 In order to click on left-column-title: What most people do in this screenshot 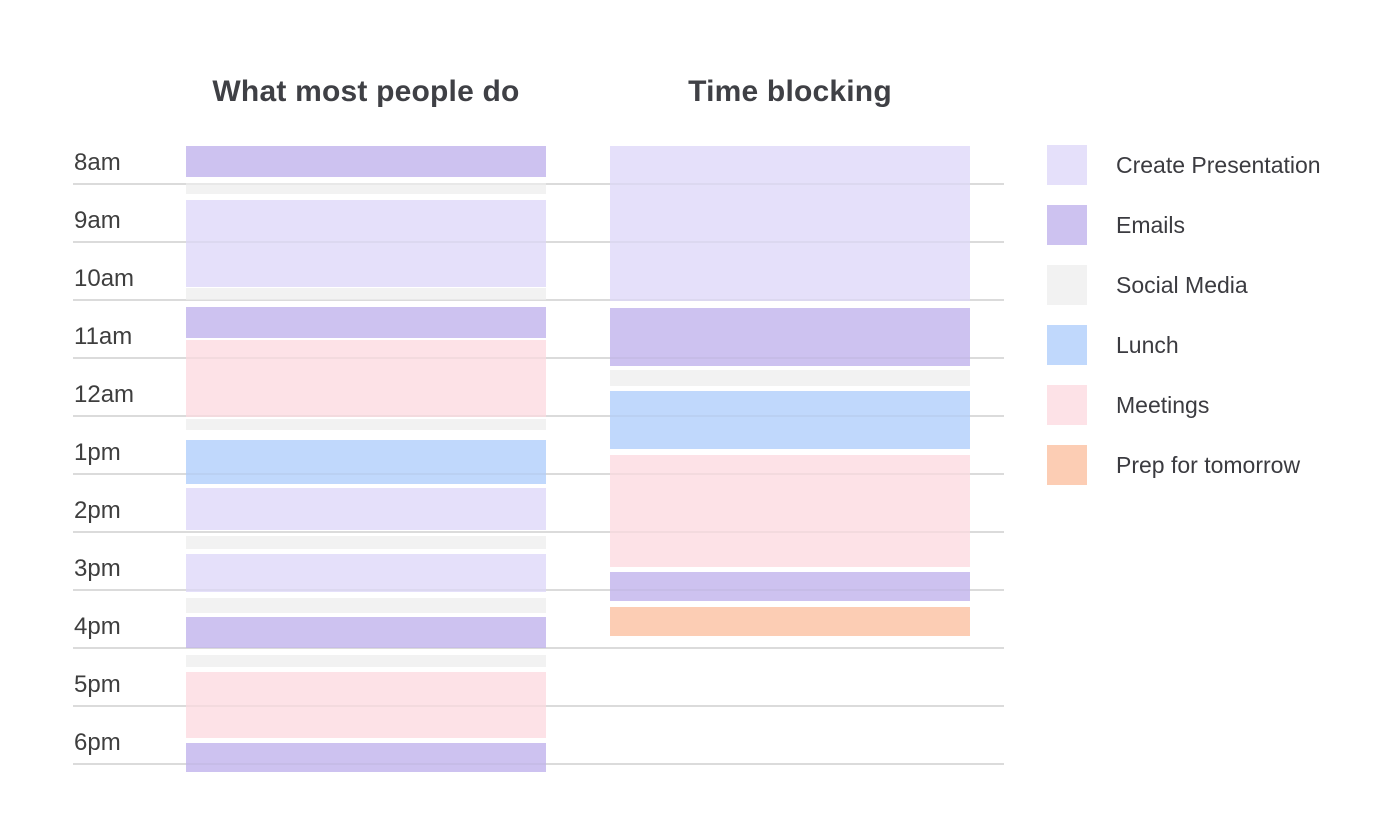, I will do `click(366, 91)`.